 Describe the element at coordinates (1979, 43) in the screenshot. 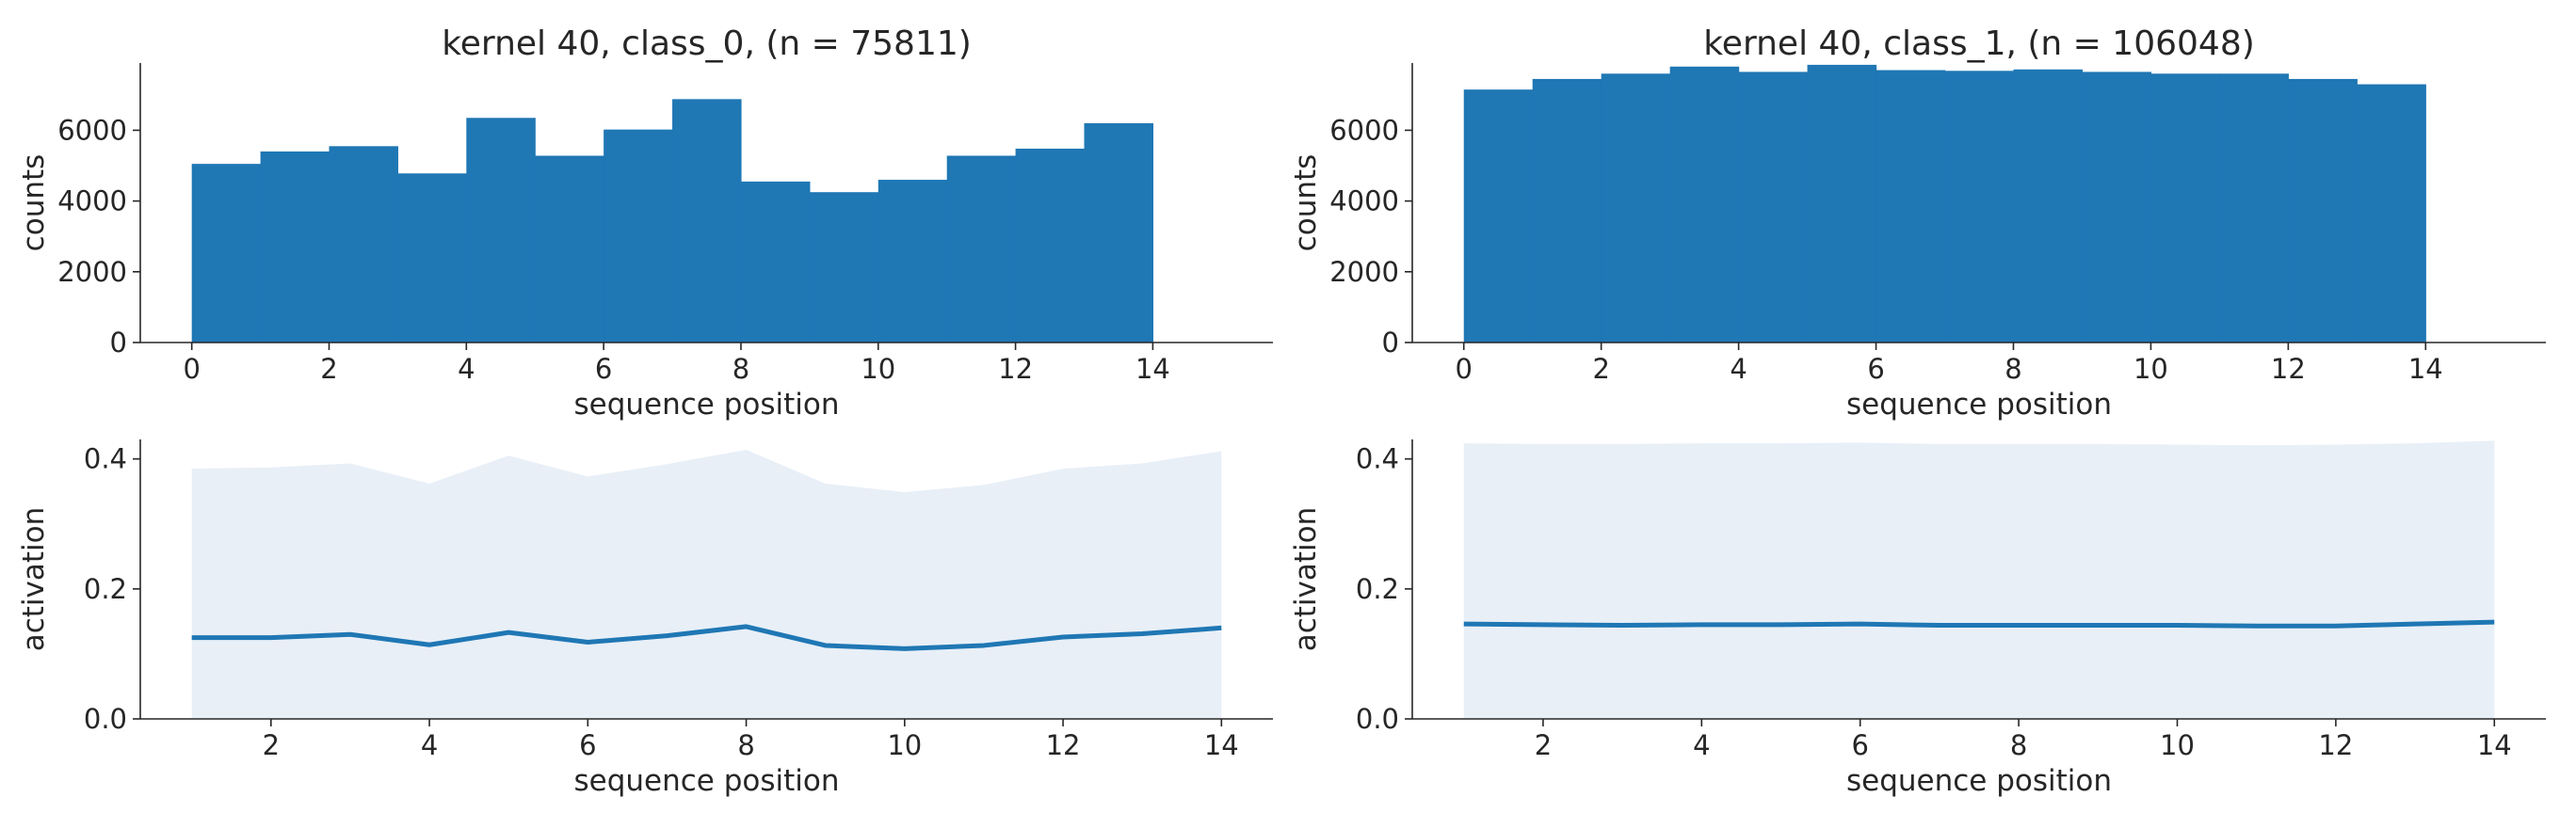

I see `chart-title: kernel 40, class_1, (n = 106048)` at that location.